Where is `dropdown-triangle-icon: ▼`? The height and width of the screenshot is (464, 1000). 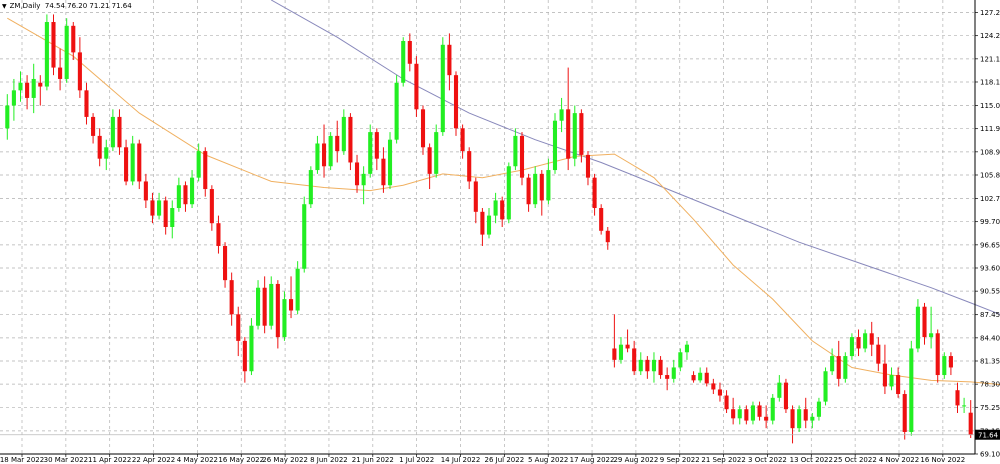 dropdown-triangle-icon: ▼ is located at coordinates (4, 6).